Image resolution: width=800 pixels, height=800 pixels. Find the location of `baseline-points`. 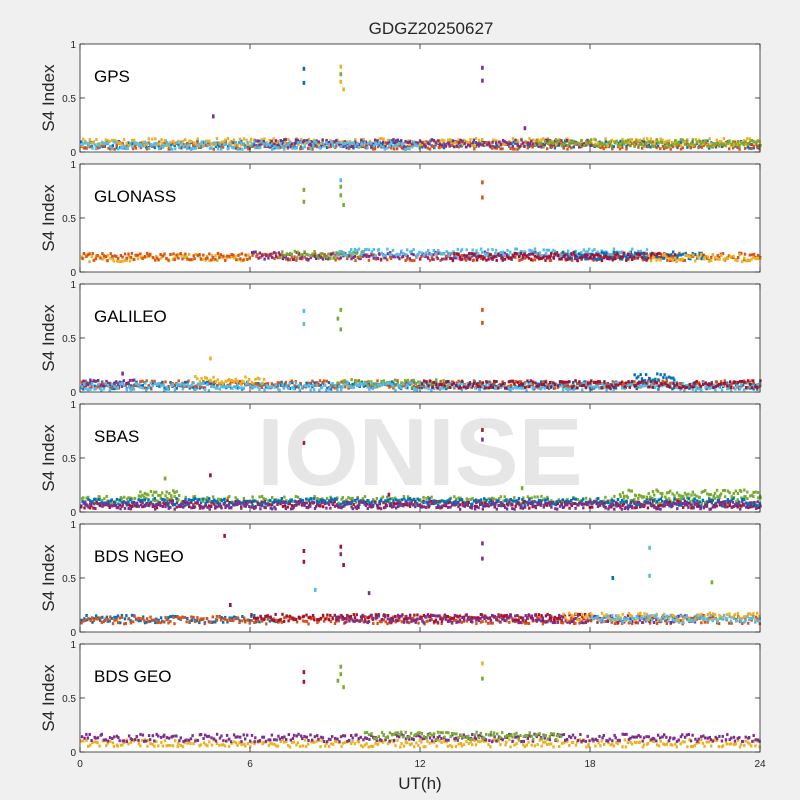

baseline-points is located at coordinates (421, 144).